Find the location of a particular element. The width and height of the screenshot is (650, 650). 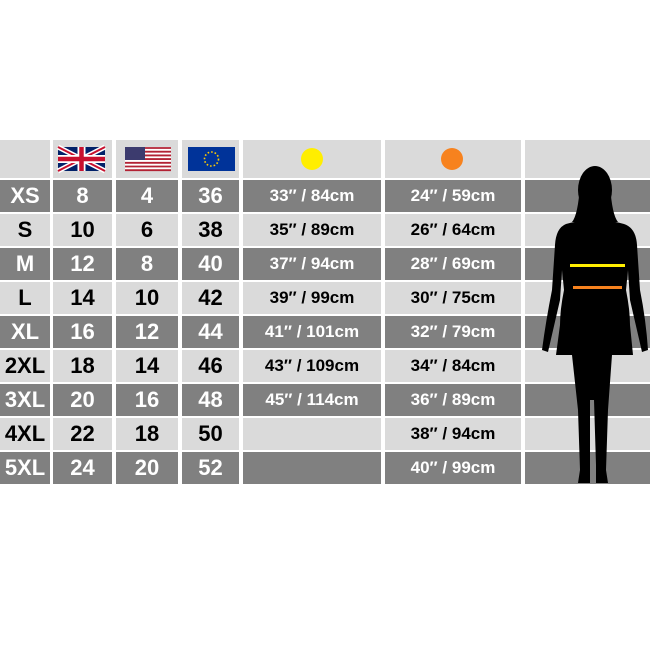

size-label: 2XL is located at coordinates (25, 366).